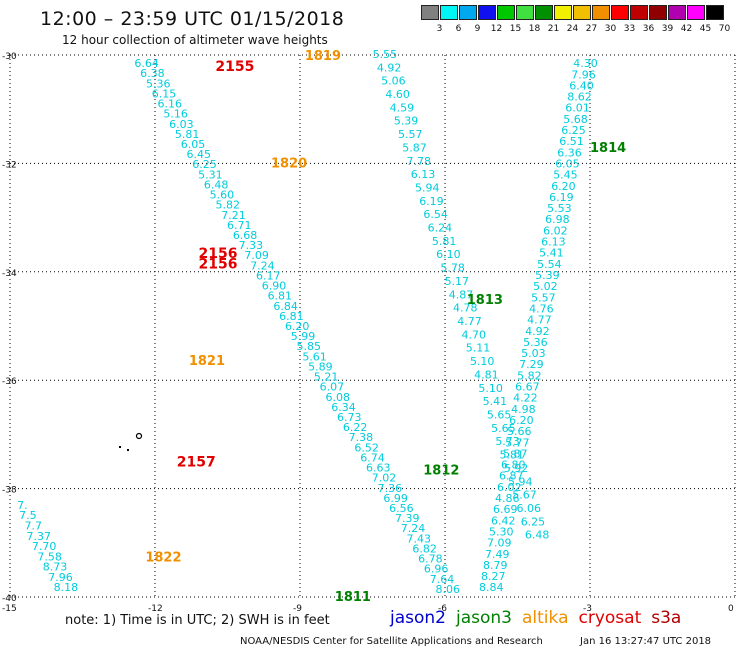  Describe the element at coordinates (452, 268) in the screenshot. I see `swh-value: 5.78` at that location.